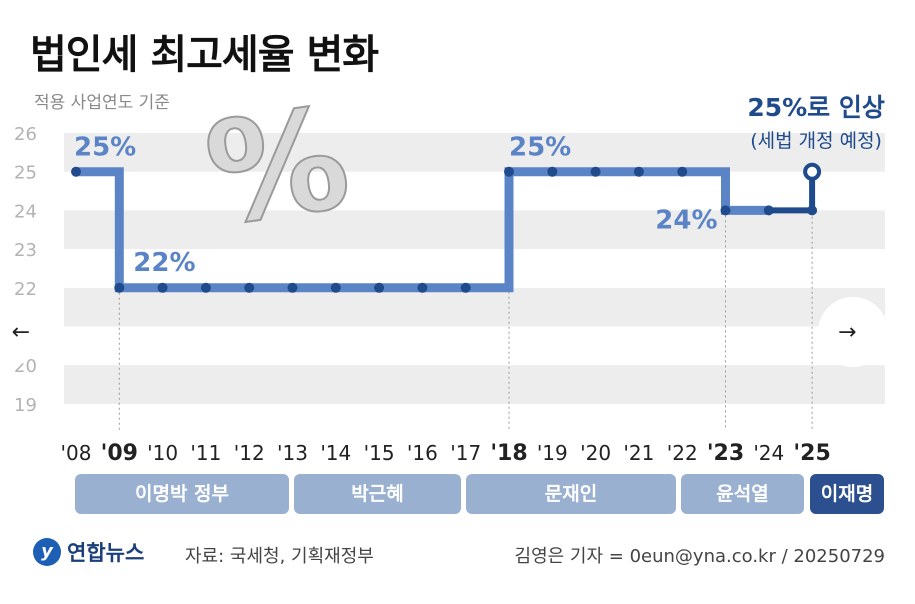 This screenshot has height=604, width=915. What do you see at coordinates (76, 453) in the screenshot?
I see `x-tick-label: '08` at bounding box center [76, 453].